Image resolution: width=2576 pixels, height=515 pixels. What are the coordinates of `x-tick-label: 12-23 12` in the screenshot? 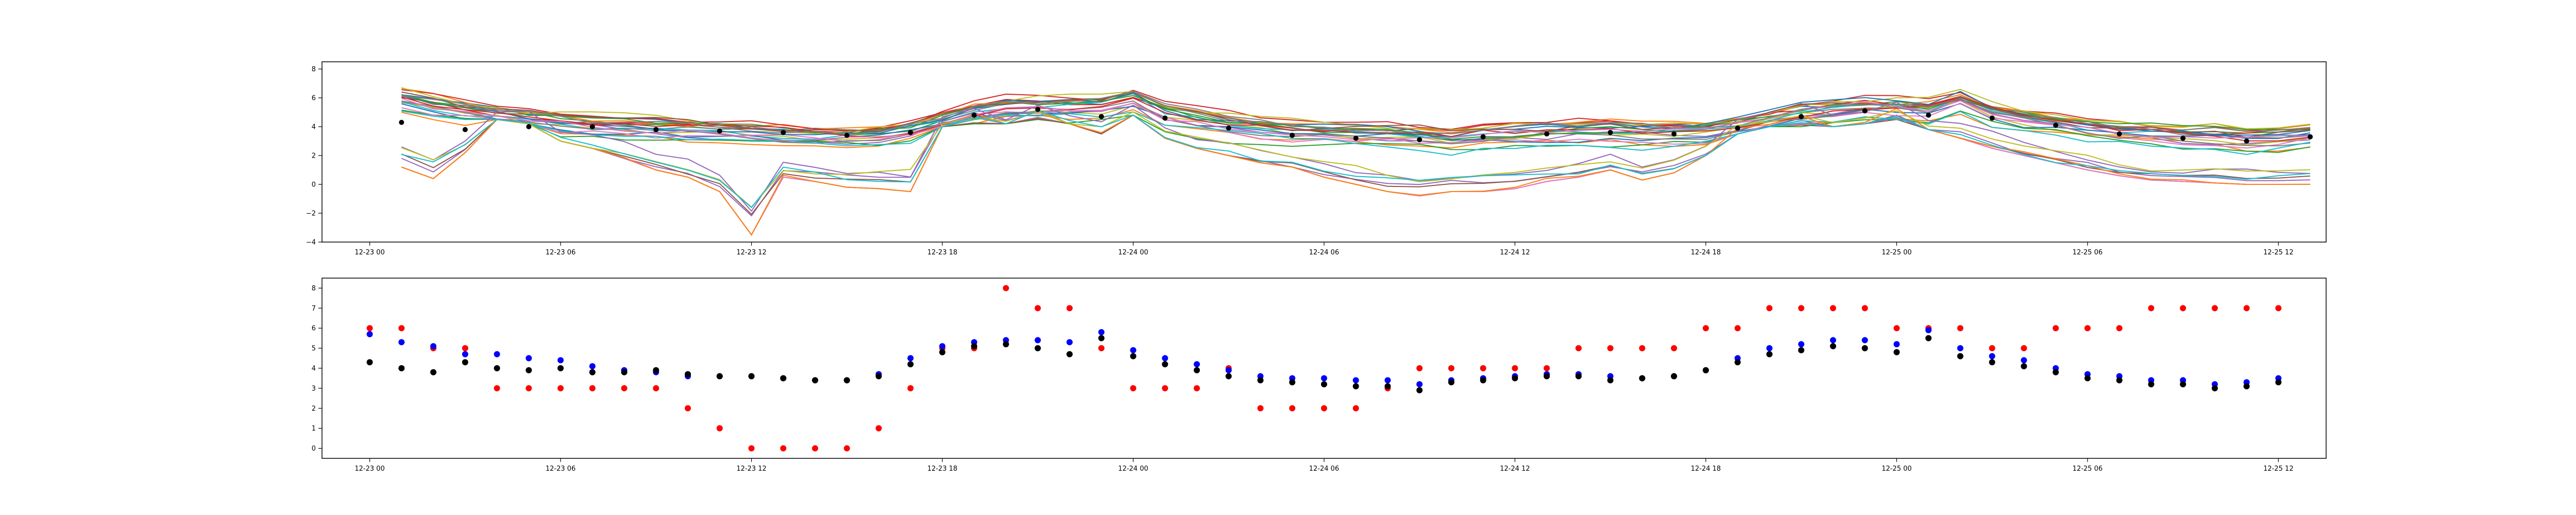 It's located at (751, 253).